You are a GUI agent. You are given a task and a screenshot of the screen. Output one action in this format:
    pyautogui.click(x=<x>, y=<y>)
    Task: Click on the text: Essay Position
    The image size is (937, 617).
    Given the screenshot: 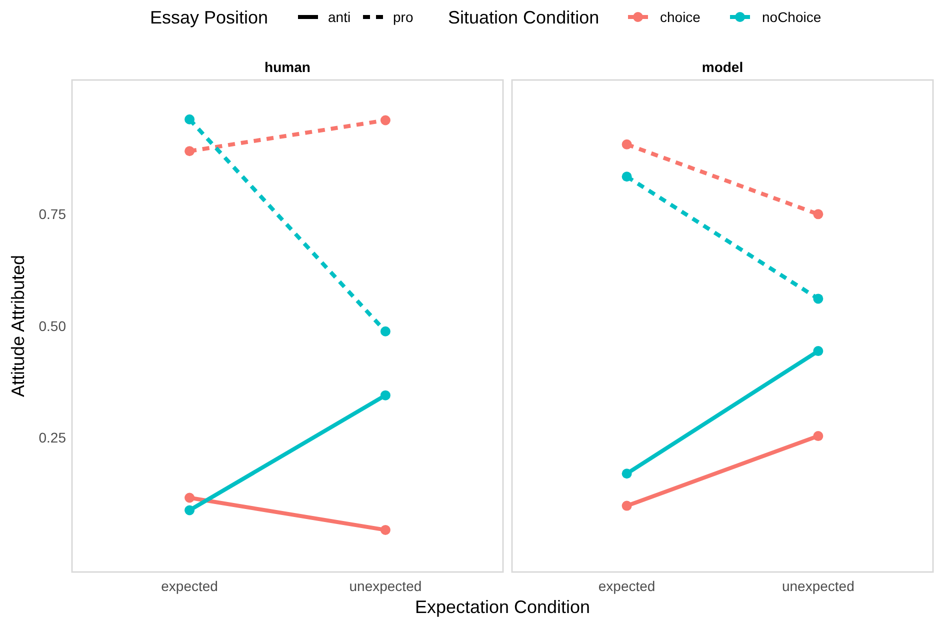 What is the action you would take?
    pyautogui.click(x=209, y=17)
    